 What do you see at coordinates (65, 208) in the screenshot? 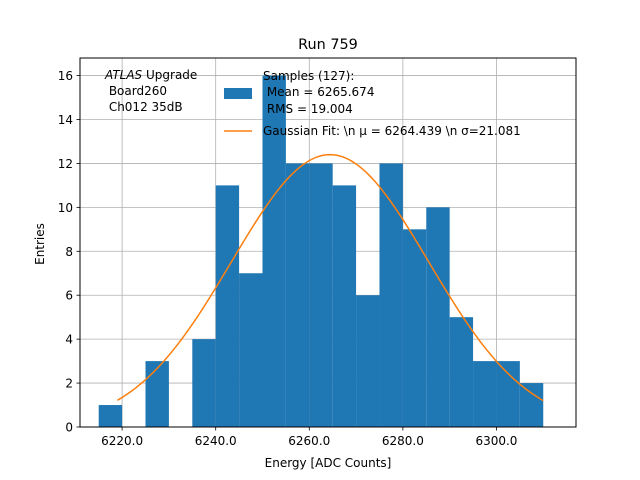
I see `y-tick-label: 10` at bounding box center [65, 208].